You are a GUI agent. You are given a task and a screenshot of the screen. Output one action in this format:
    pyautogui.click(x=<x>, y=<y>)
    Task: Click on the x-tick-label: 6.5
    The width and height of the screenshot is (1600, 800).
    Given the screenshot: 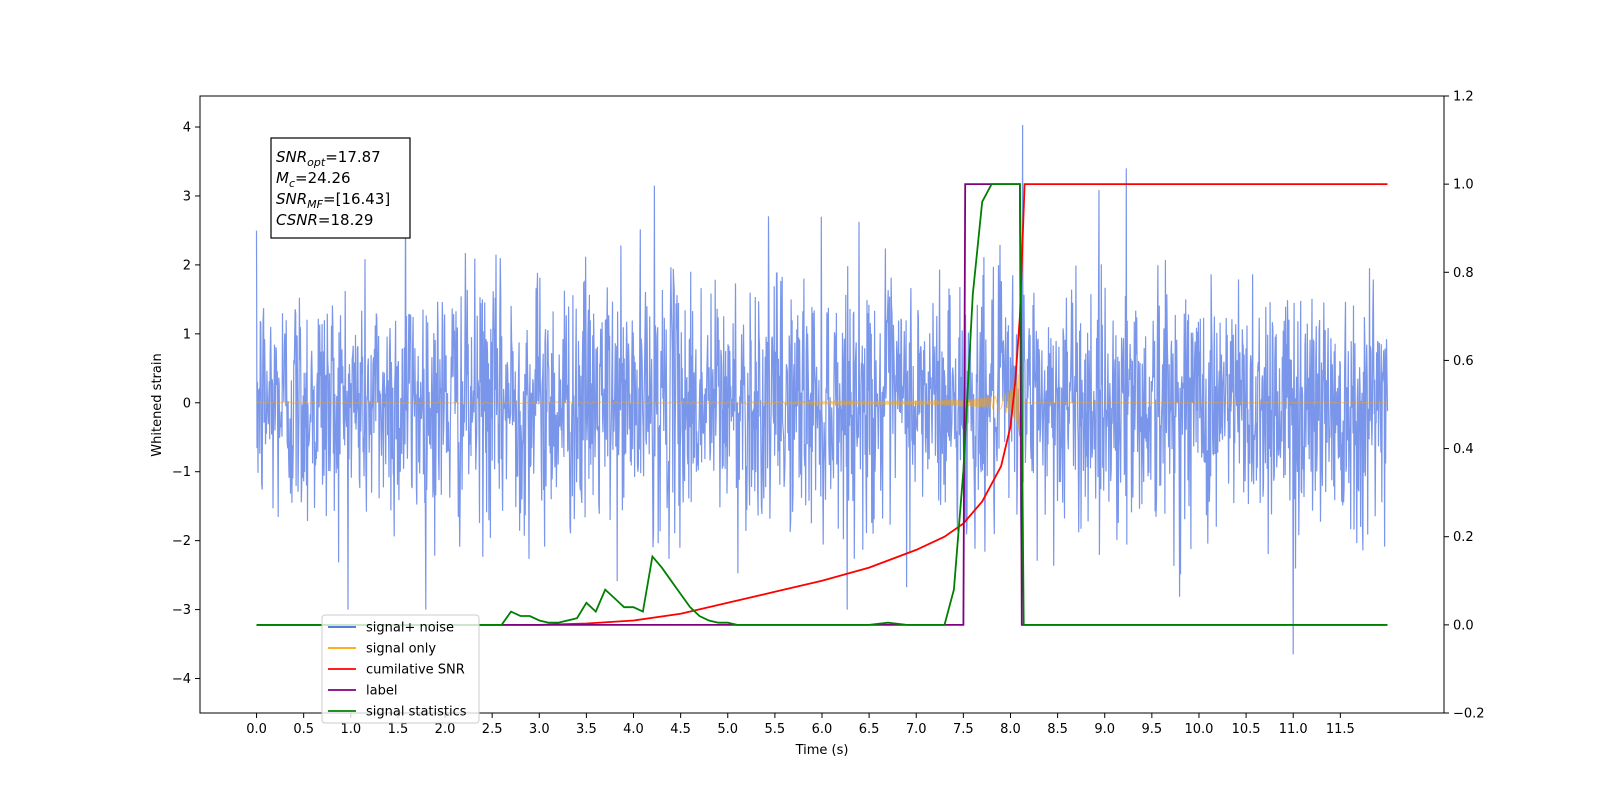 What is the action you would take?
    pyautogui.click(x=869, y=729)
    